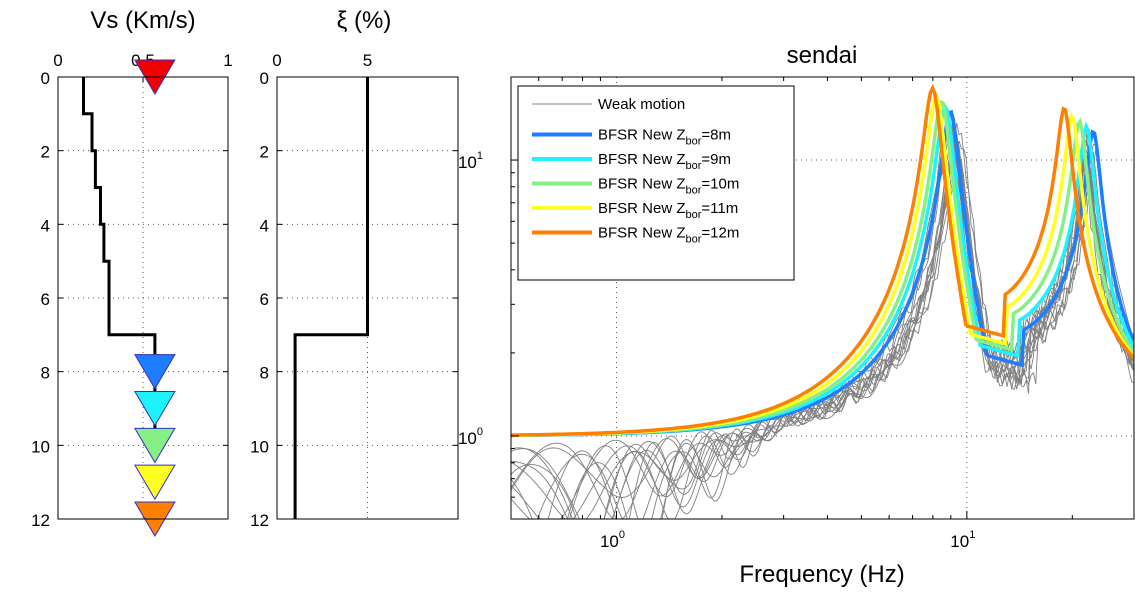 This screenshot has width=1135, height=592. I want to click on vs-grid, so click(143, 298).